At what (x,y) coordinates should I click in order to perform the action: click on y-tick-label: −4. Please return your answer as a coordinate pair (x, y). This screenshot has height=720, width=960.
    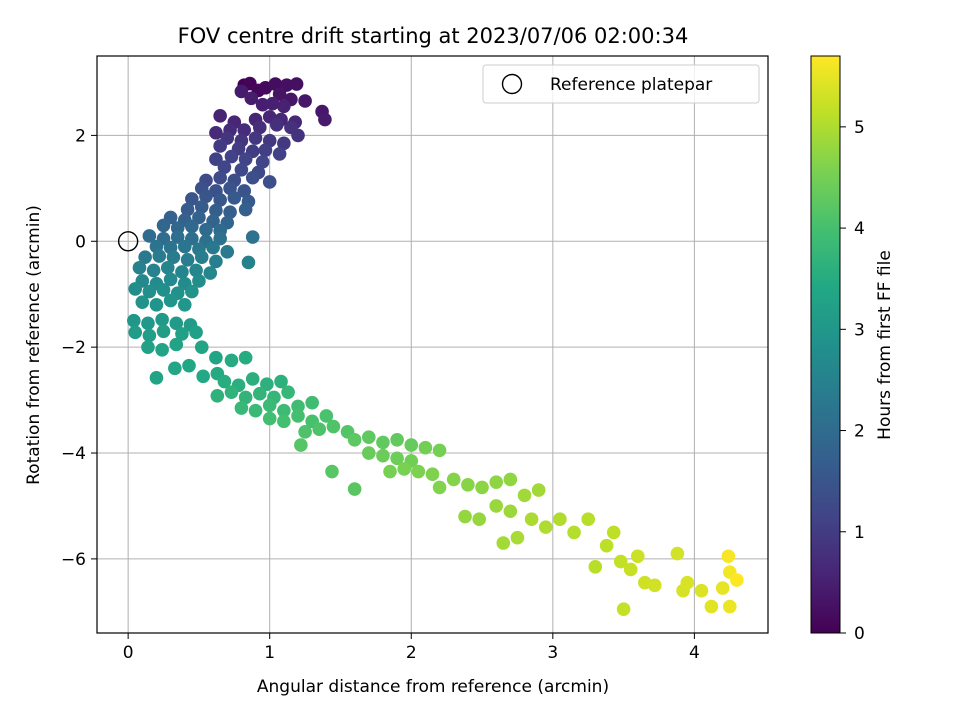
    Looking at the image, I should click on (73, 454).